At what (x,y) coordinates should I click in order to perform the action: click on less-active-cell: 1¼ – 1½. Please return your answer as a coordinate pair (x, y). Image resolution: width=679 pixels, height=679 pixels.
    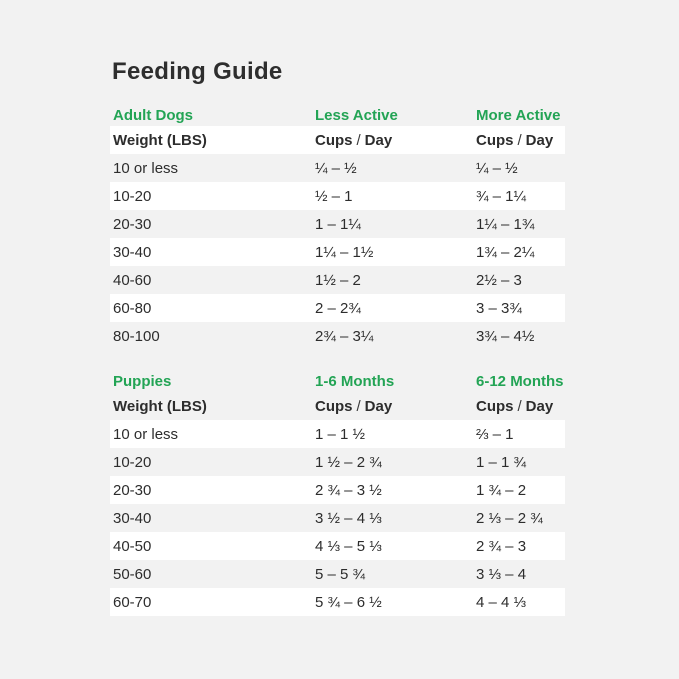
    Looking at the image, I should click on (344, 252).